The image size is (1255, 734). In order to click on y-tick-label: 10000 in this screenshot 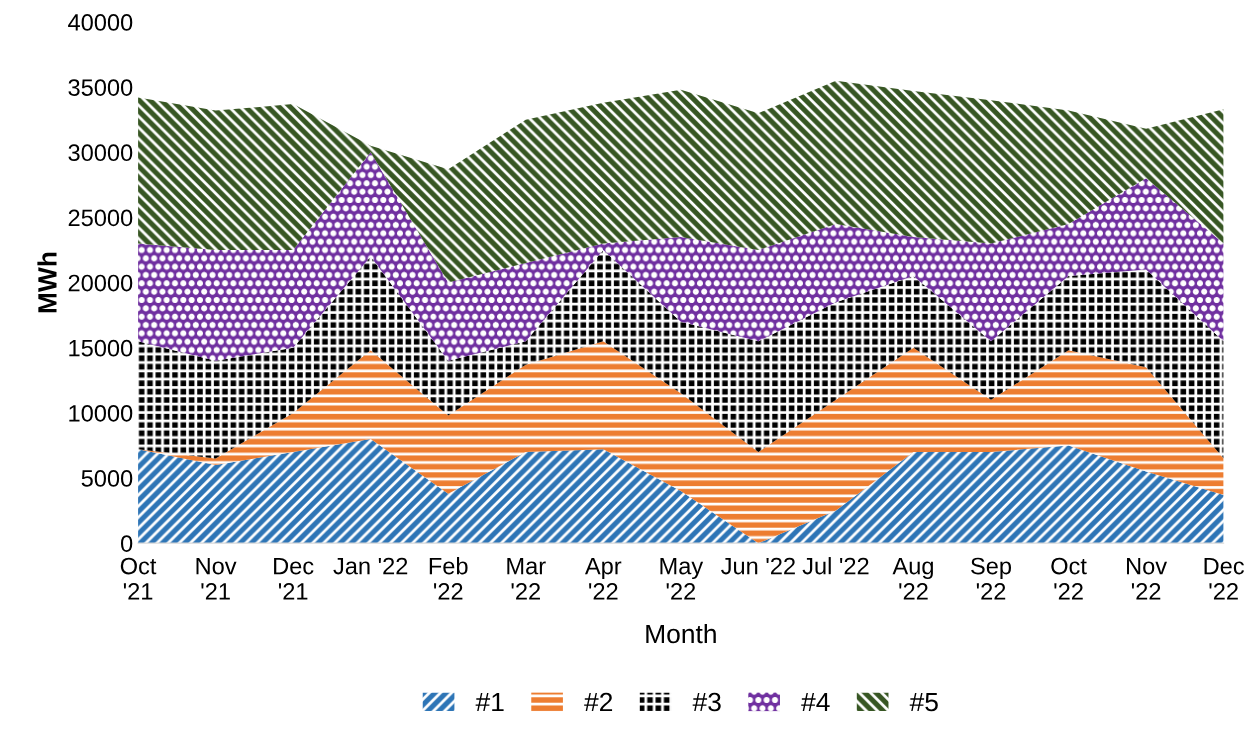, I will do `click(101, 413)`.